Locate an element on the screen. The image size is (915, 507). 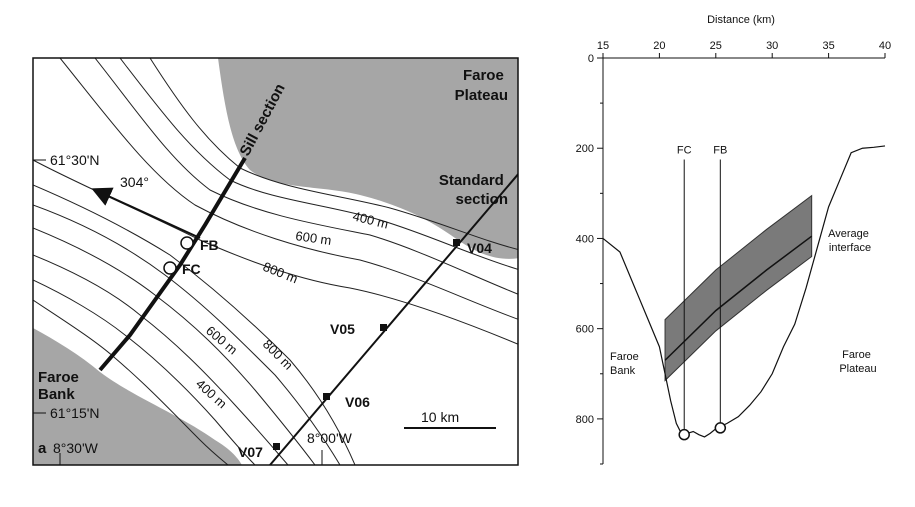
faroe-plateau-land is located at coordinates (368, 158).